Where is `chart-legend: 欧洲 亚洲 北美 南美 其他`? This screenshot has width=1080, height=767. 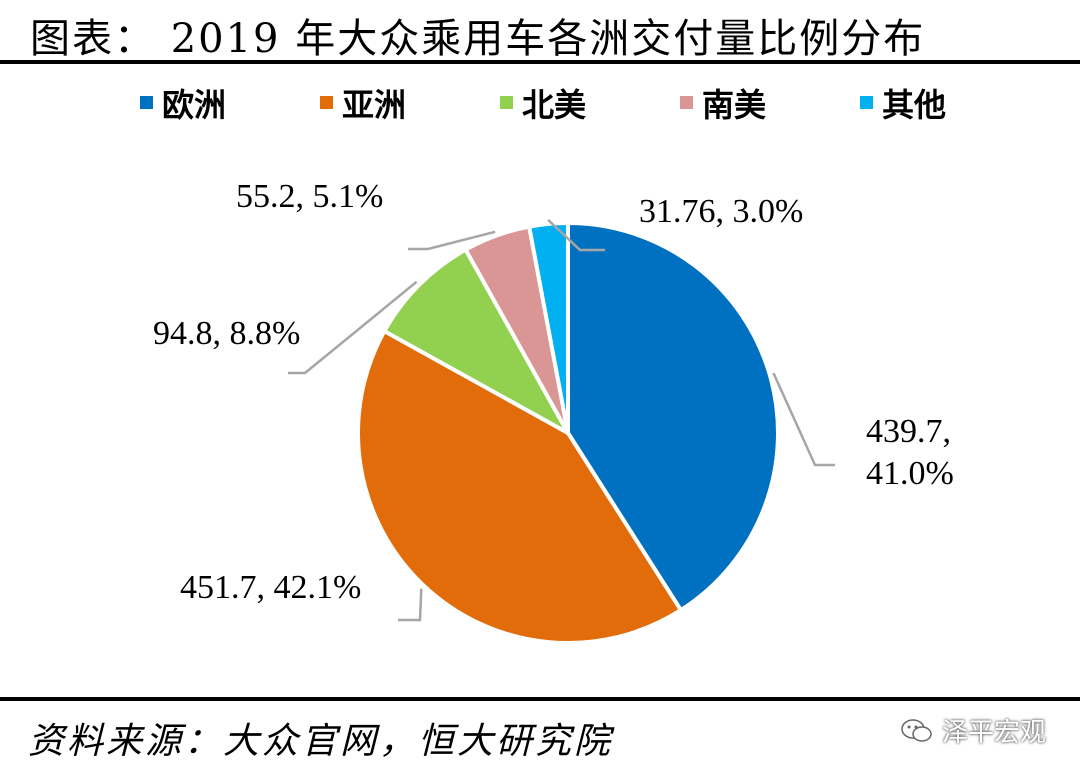
chart-legend: 欧洲 亚洲 北美 南美 其他 is located at coordinates (543, 105).